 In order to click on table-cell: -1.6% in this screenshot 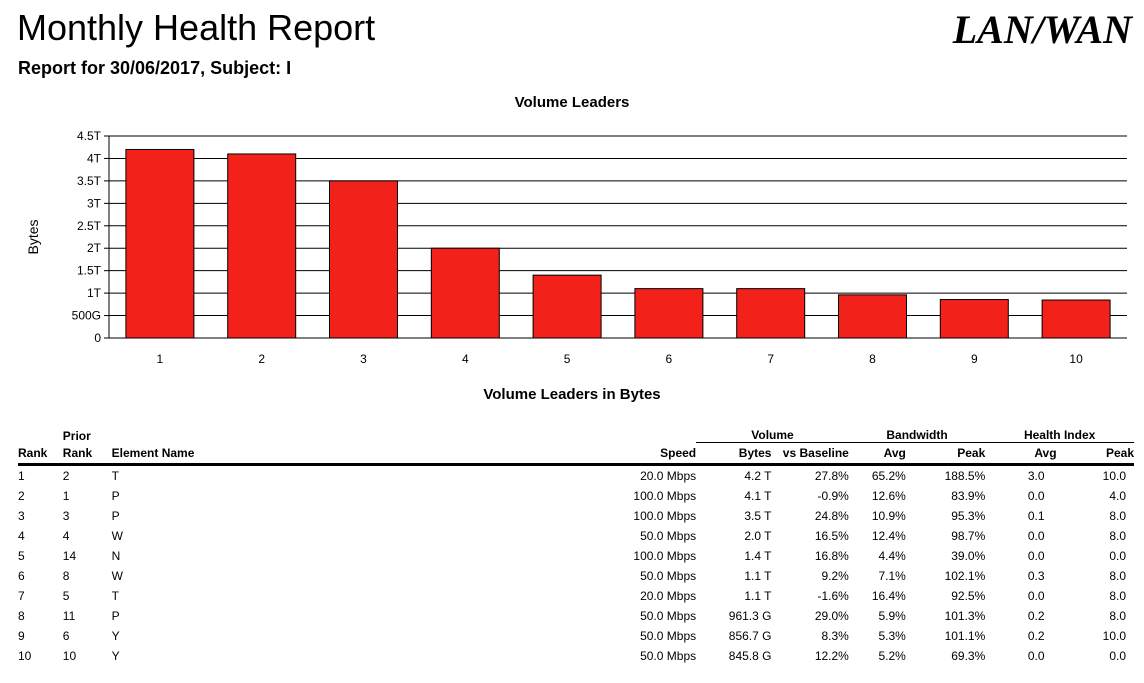, I will do `click(833, 596)`.